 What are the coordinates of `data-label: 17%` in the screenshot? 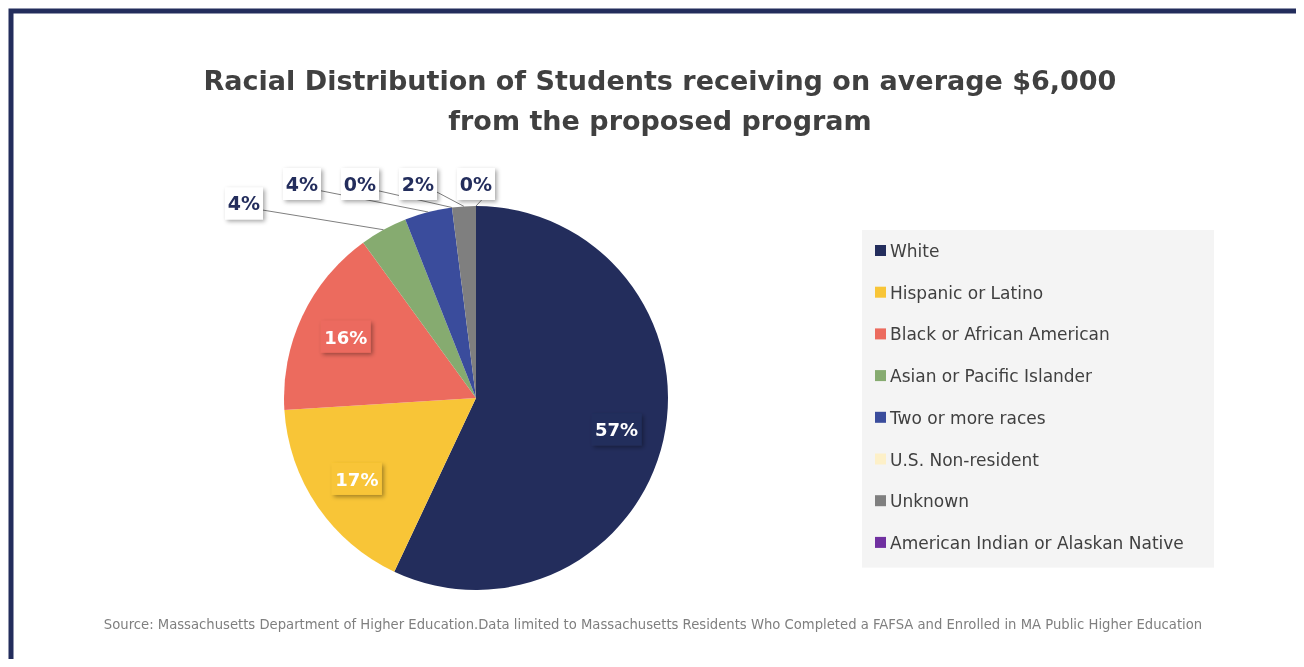 It's located at (357, 479).